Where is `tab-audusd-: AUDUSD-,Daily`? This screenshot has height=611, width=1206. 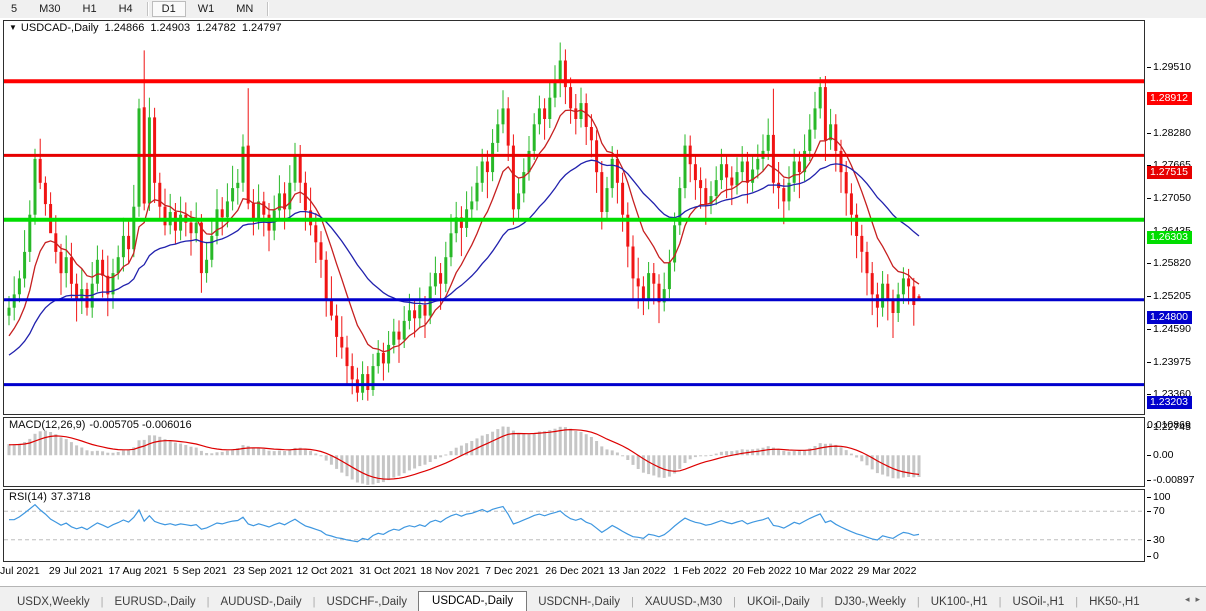 tab-audusd-: AUDUSD-,Daily is located at coordinates (261, 602).